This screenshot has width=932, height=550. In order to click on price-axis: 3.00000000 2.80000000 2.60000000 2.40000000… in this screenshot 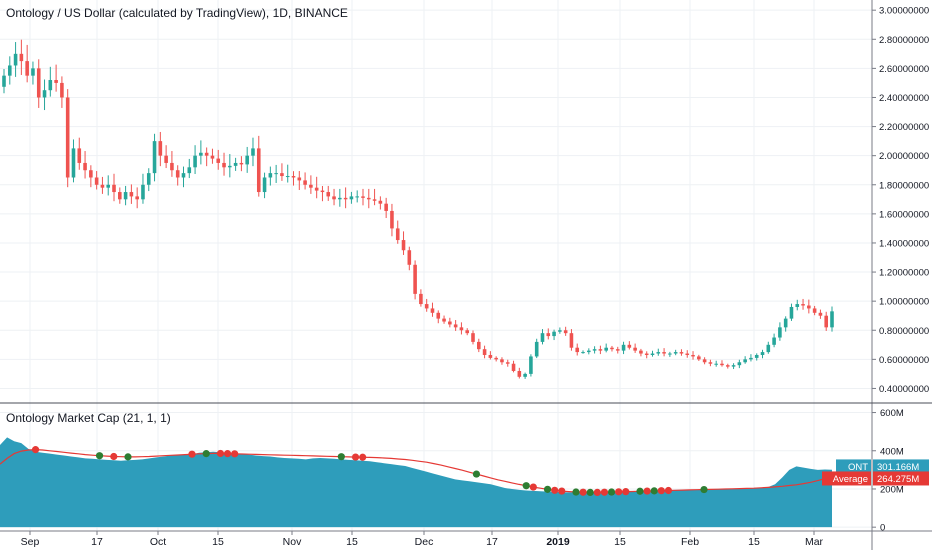, I will do `click(900, 200)`.